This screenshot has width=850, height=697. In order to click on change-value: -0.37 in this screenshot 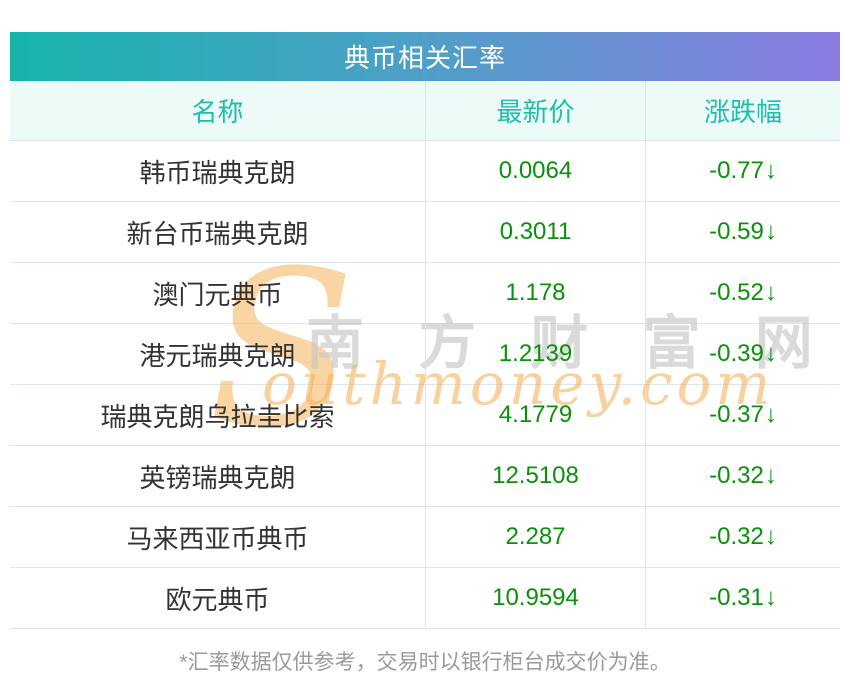, I will do `click(736, 414)`.